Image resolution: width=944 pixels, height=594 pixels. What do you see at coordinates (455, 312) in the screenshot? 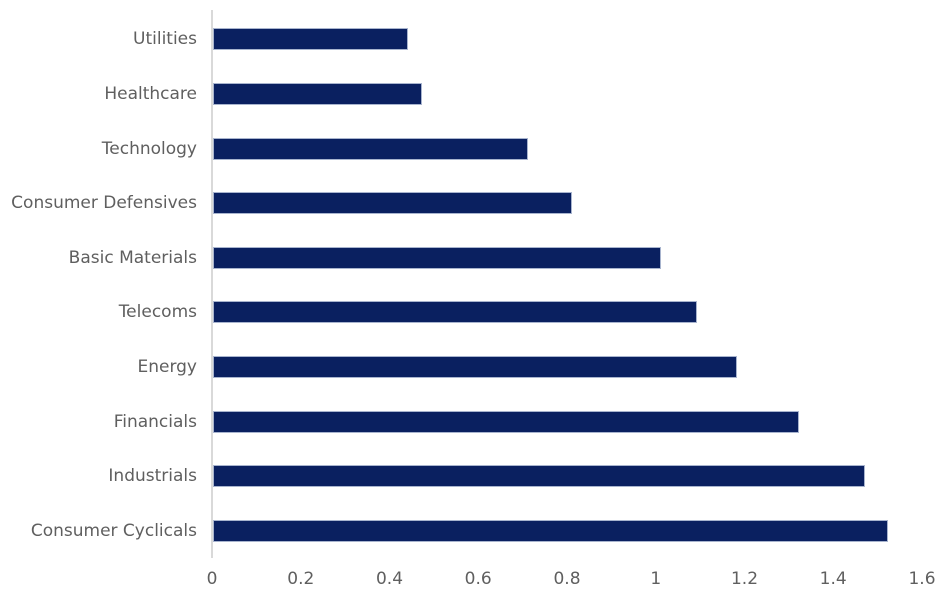
I see `bar-telecoms` at bounding box center [455, 312].